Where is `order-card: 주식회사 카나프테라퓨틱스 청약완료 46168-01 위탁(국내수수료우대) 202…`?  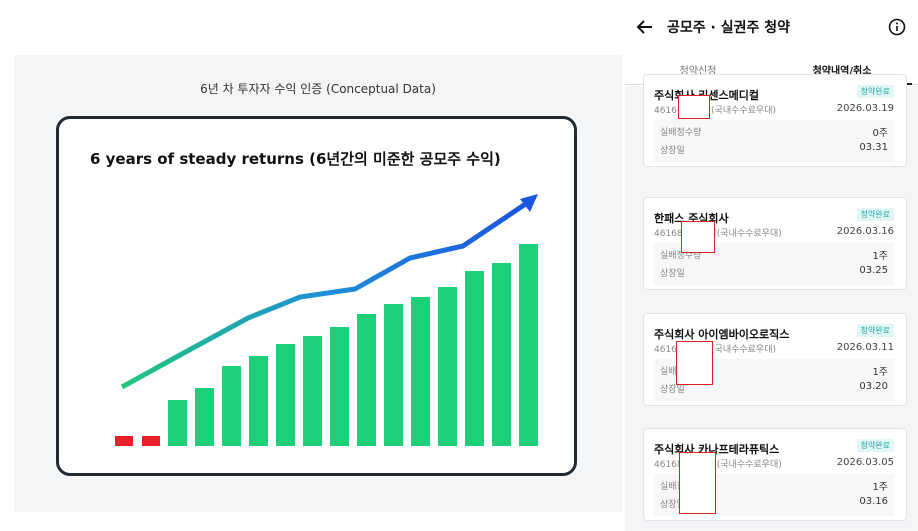
order-card: 주식회사 카나프테라퓨틱스 청약완료 46168-01 위탁(국내수수료우대) 202… is located at coordinates (775, 474).